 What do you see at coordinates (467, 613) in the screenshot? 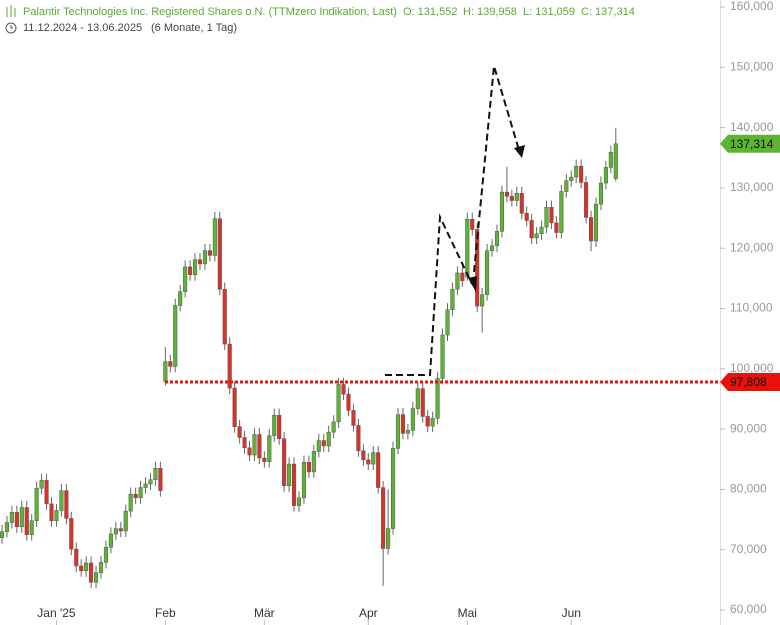
I see `x-tick-label: Mai` at bounding box center [467, 613].